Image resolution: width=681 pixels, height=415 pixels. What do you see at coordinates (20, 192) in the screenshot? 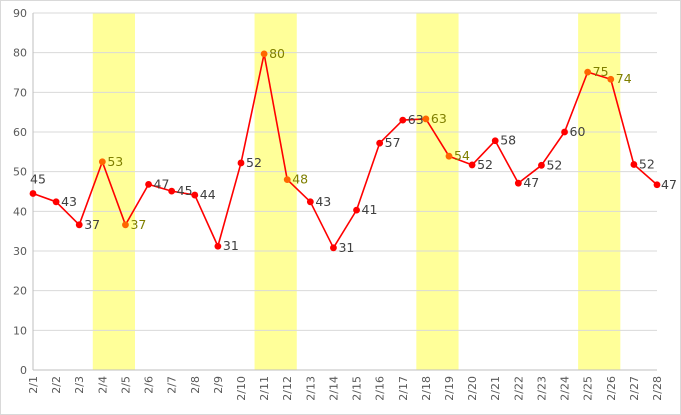
I see `y-axis-tick-labels: 0 10 20 30 40 50 60 70 80 90` at bounding box center [20, 192].